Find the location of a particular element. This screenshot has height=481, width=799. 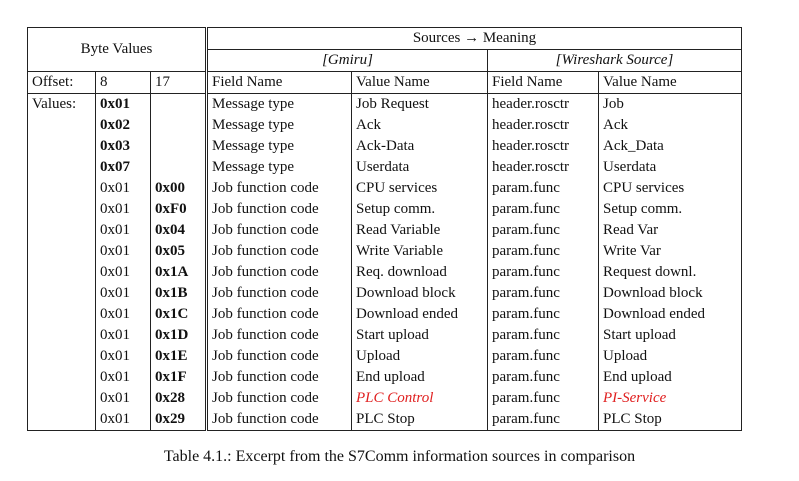

byte-17-value: 0x00 is located at coordinates (170, 188).